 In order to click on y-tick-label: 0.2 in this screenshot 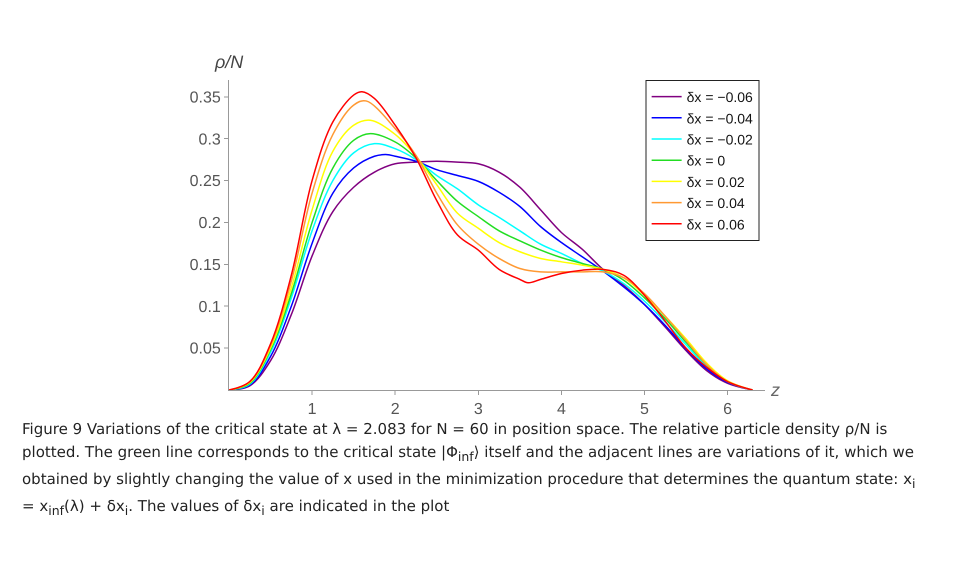, I will do `click(209, 223)`.